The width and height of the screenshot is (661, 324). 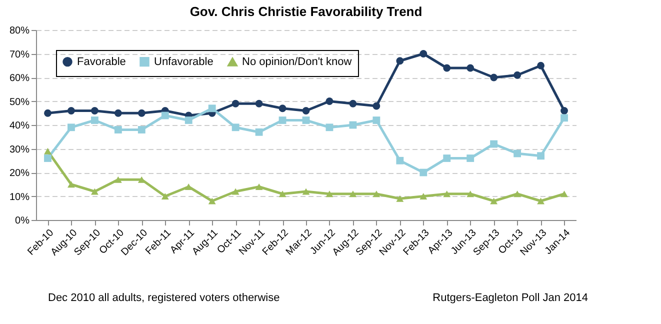 What do you see at coordinates (101, 62) in the screenshot?
I see `legend-label: Favorable` at bounding box center [101, 62].